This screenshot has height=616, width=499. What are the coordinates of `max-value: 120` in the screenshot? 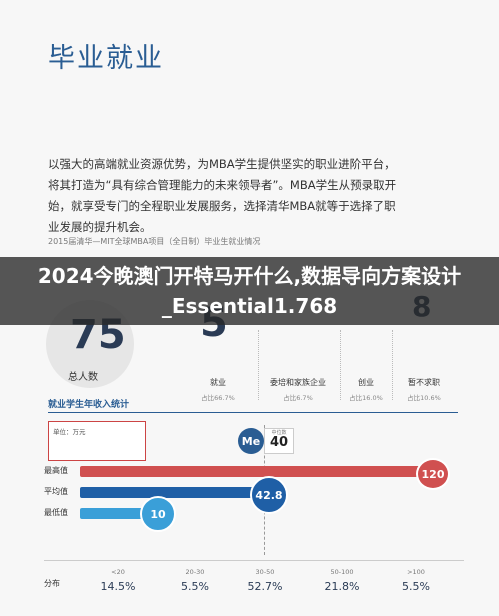 It's located at (433, 474).